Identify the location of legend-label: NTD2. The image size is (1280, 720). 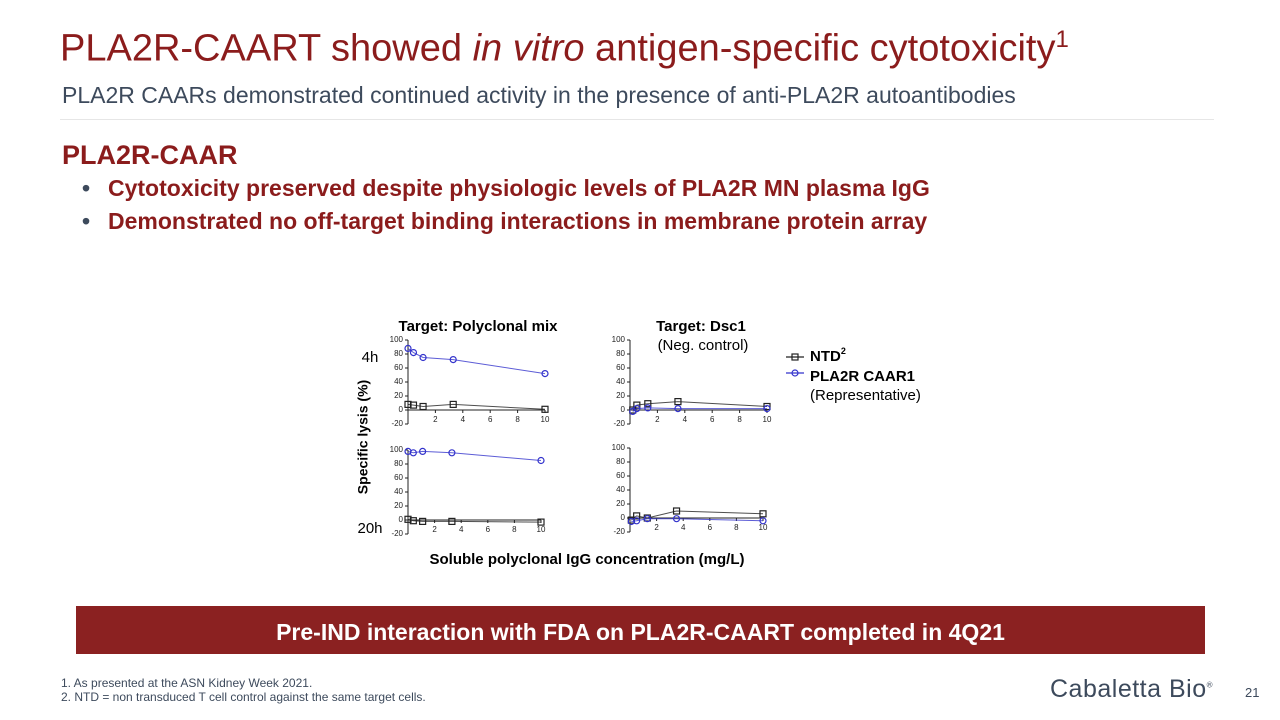
(828, 355).